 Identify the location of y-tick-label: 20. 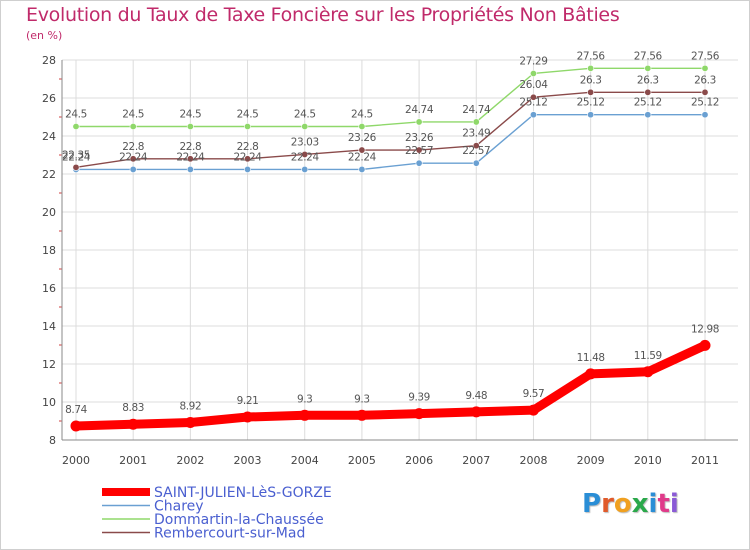
(49, 212).